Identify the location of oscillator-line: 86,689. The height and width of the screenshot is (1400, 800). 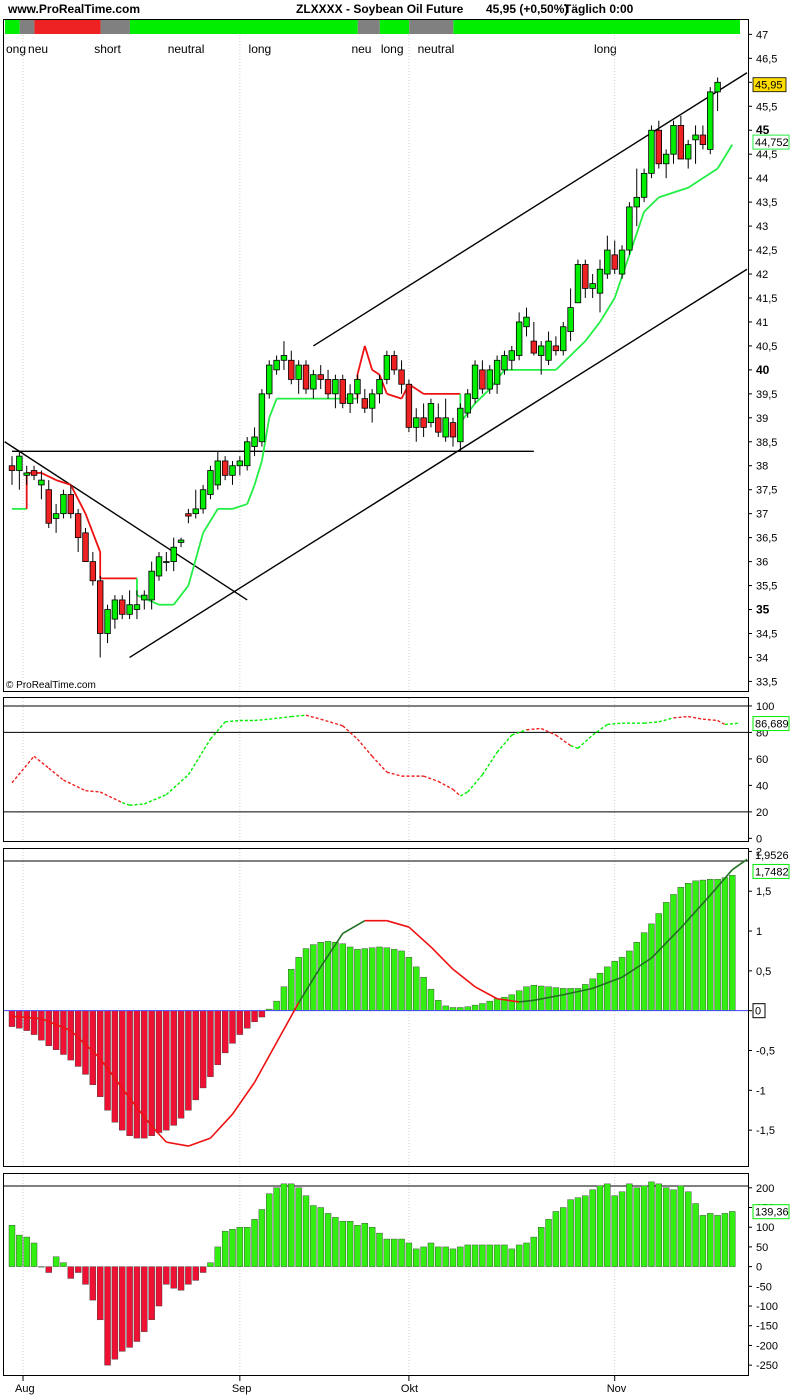
(400, 760).